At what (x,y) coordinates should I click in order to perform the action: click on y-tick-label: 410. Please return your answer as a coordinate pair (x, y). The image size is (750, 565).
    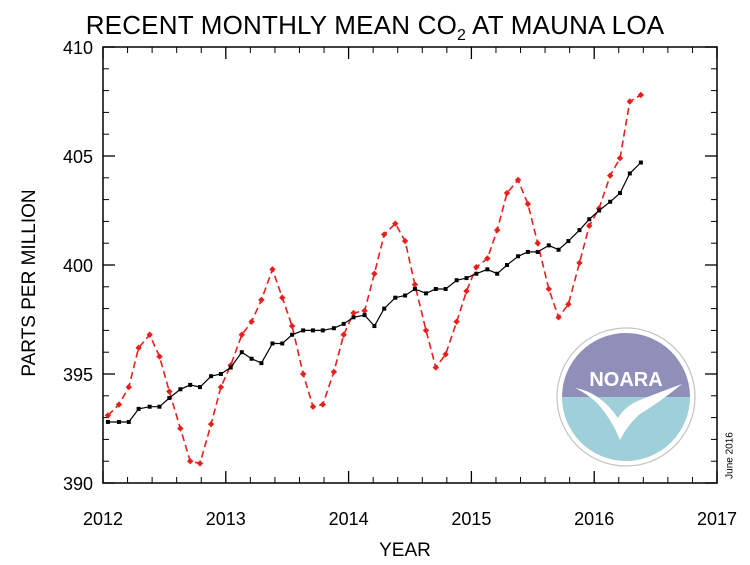
    Looking at the image, I should click on (78, 48).